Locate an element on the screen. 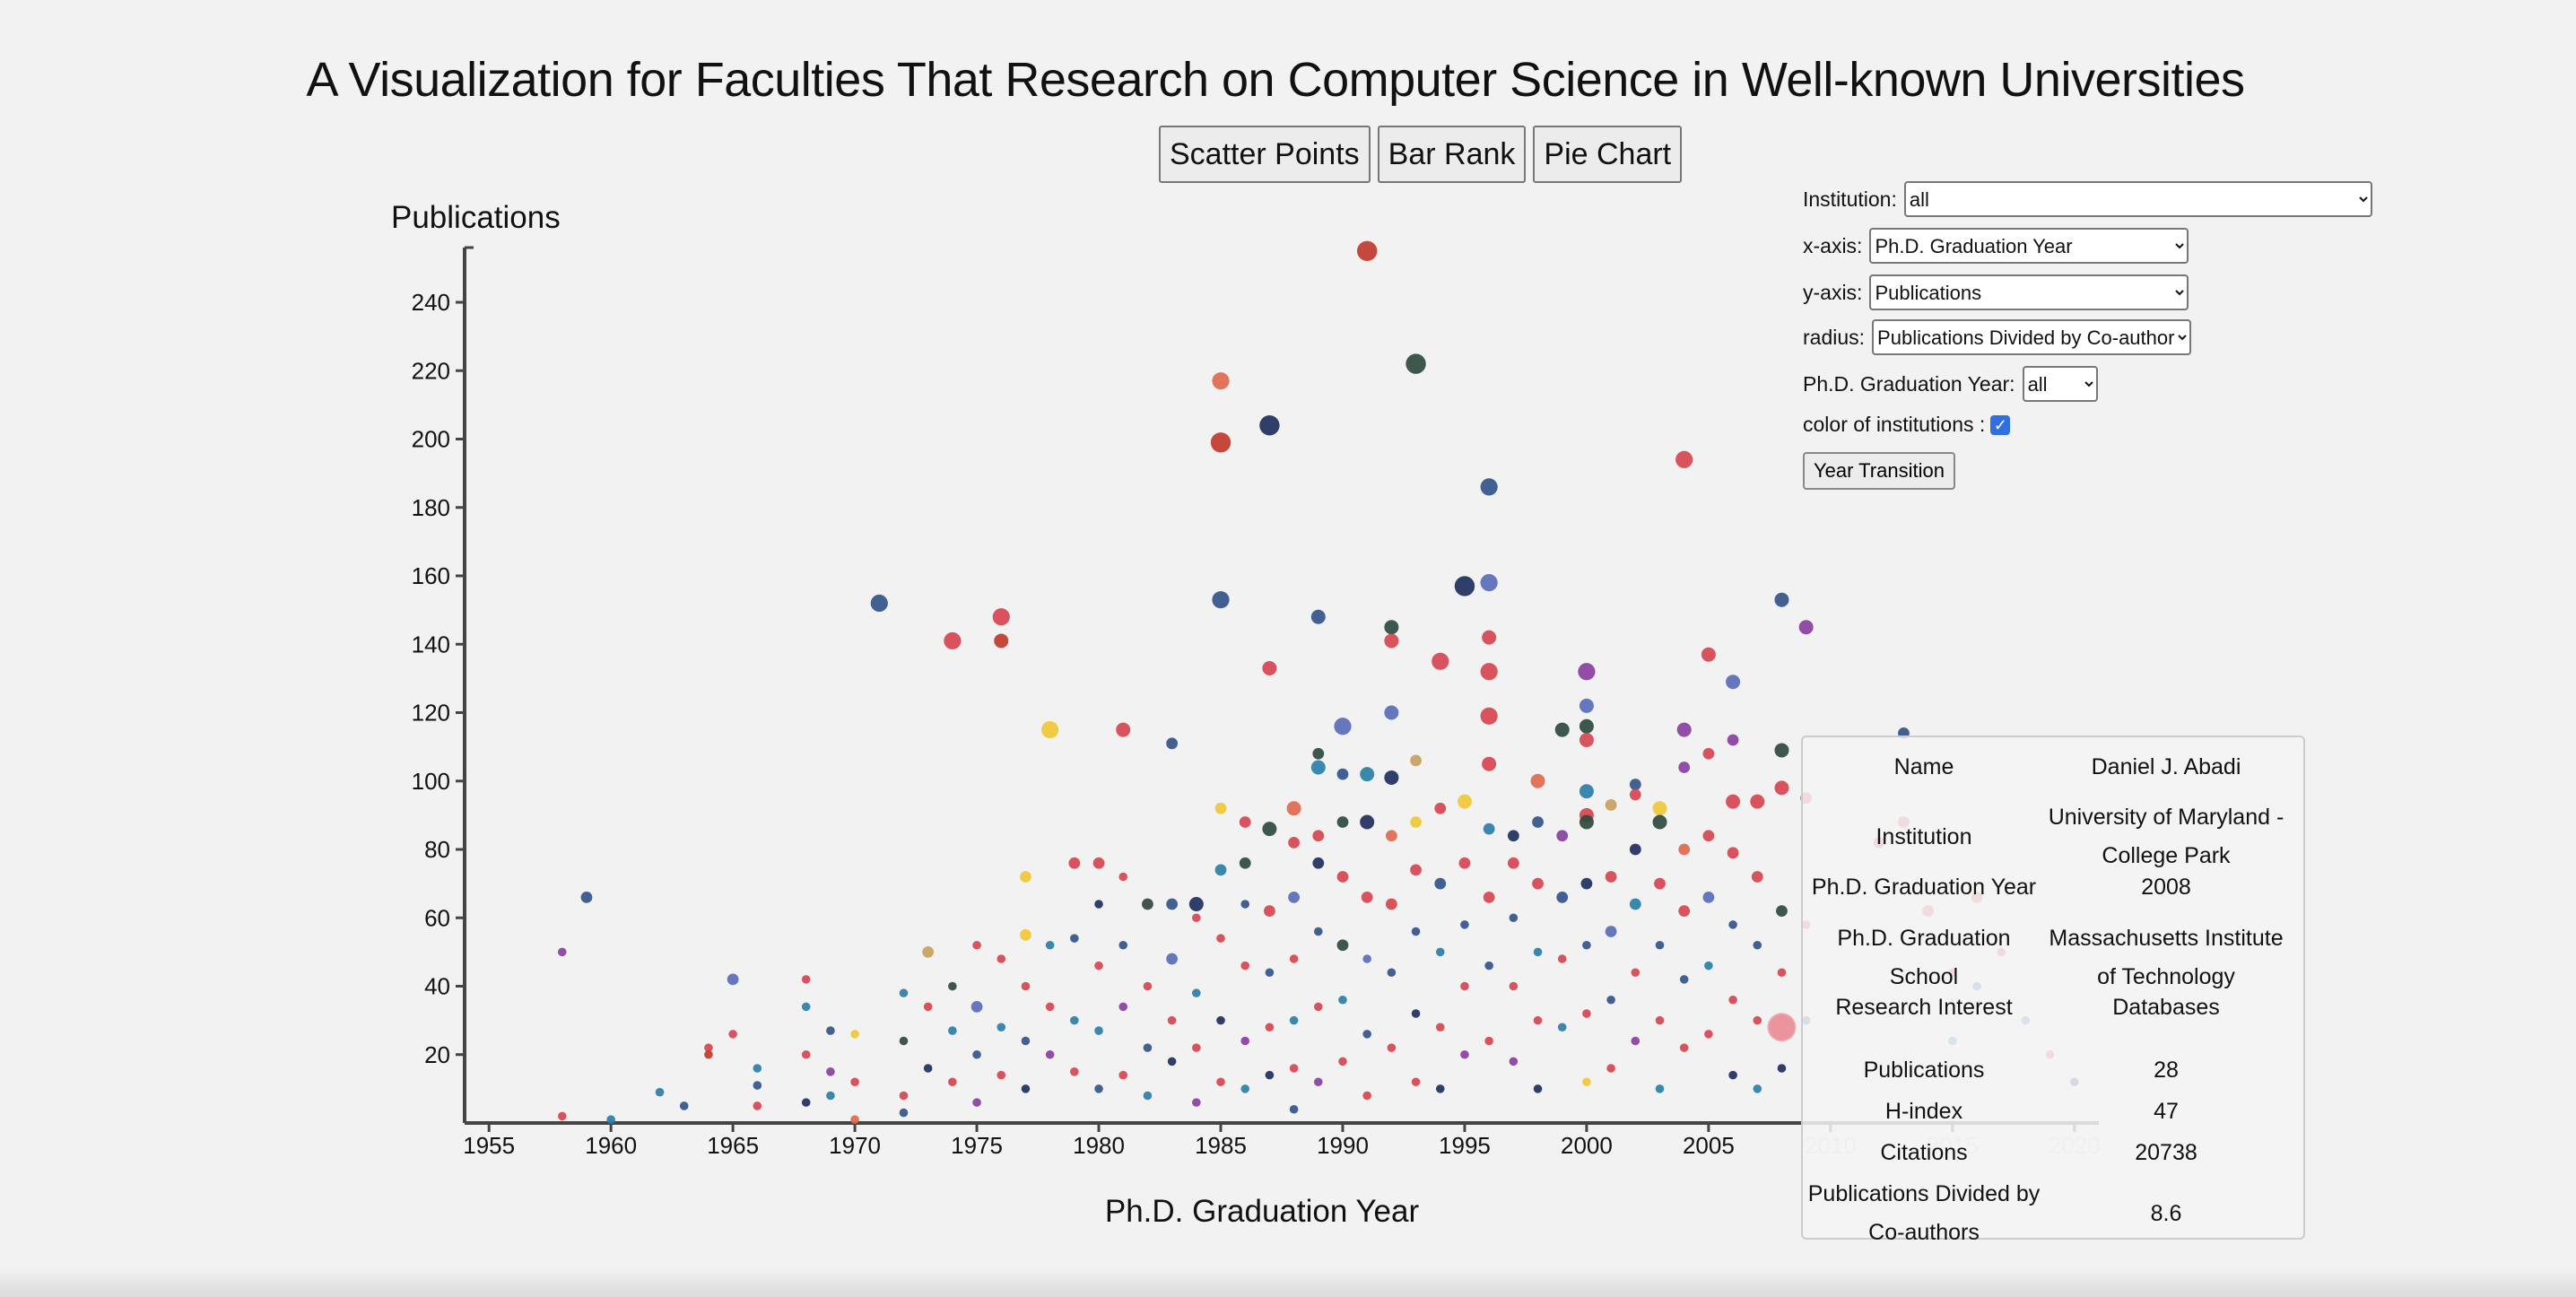  scatter-points-button: Scatter Points is located at coordinates (1265, 154).